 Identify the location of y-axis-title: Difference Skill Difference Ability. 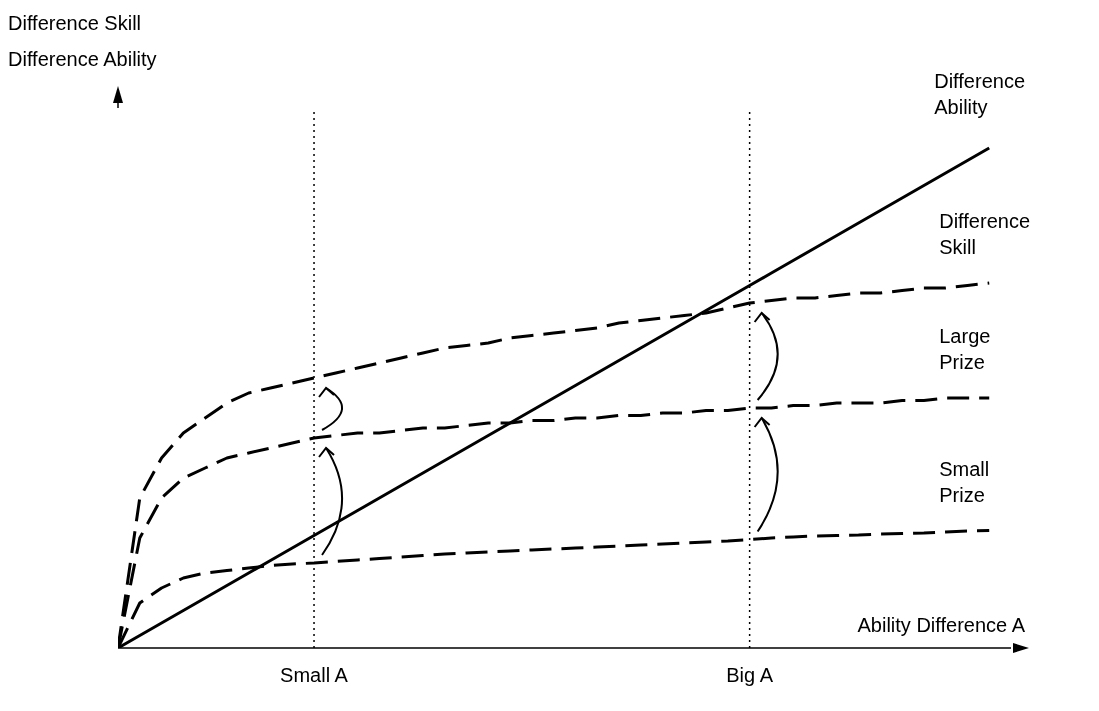
(82, 41).